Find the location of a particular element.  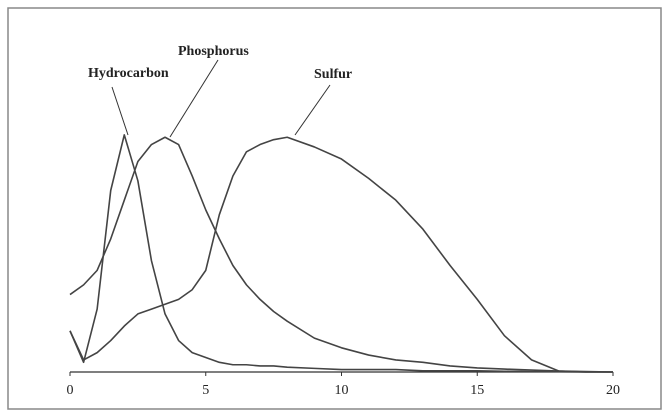

x-tick-label: 0 is located at coordinates (70, 390).